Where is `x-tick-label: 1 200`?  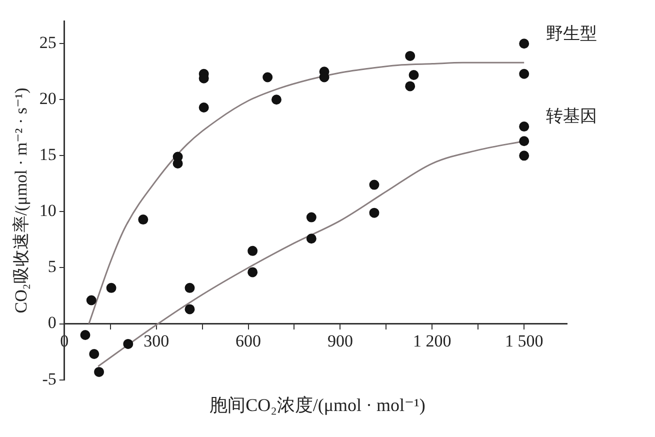 x-tick-label: 1 200 is located at coordinates (432, 340).